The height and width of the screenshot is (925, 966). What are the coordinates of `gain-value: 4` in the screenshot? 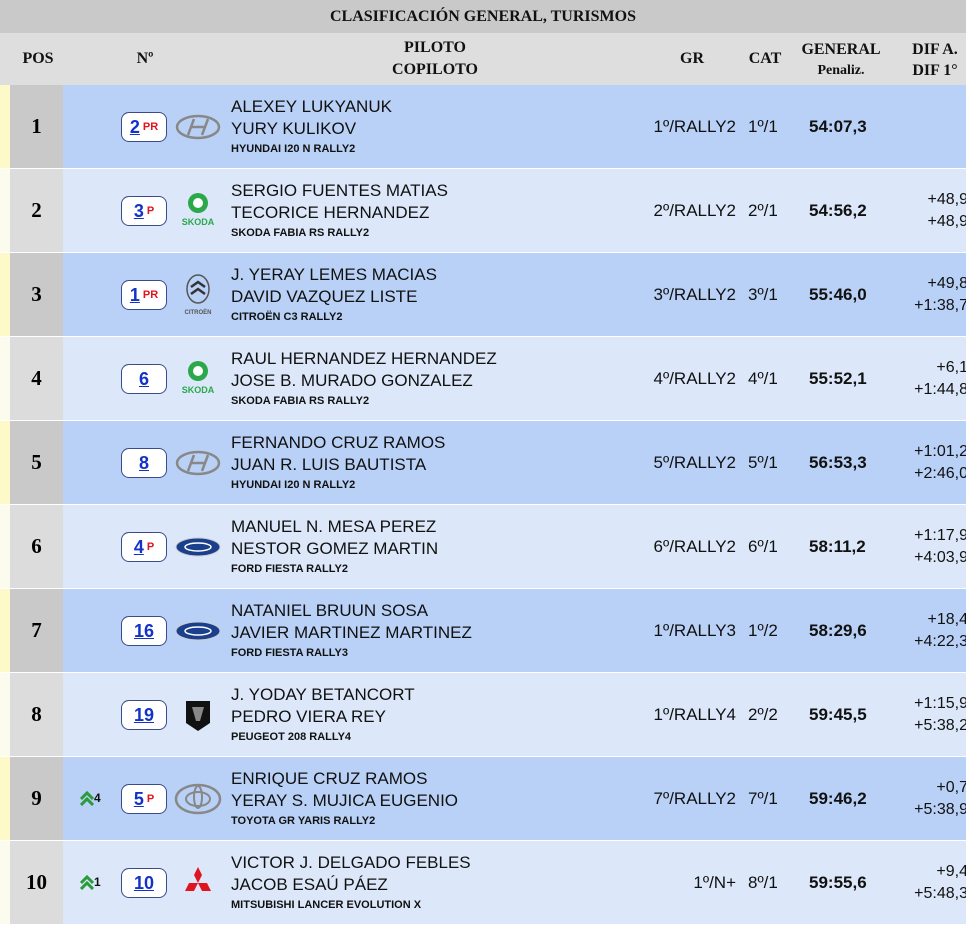 It's located at (97, 798).